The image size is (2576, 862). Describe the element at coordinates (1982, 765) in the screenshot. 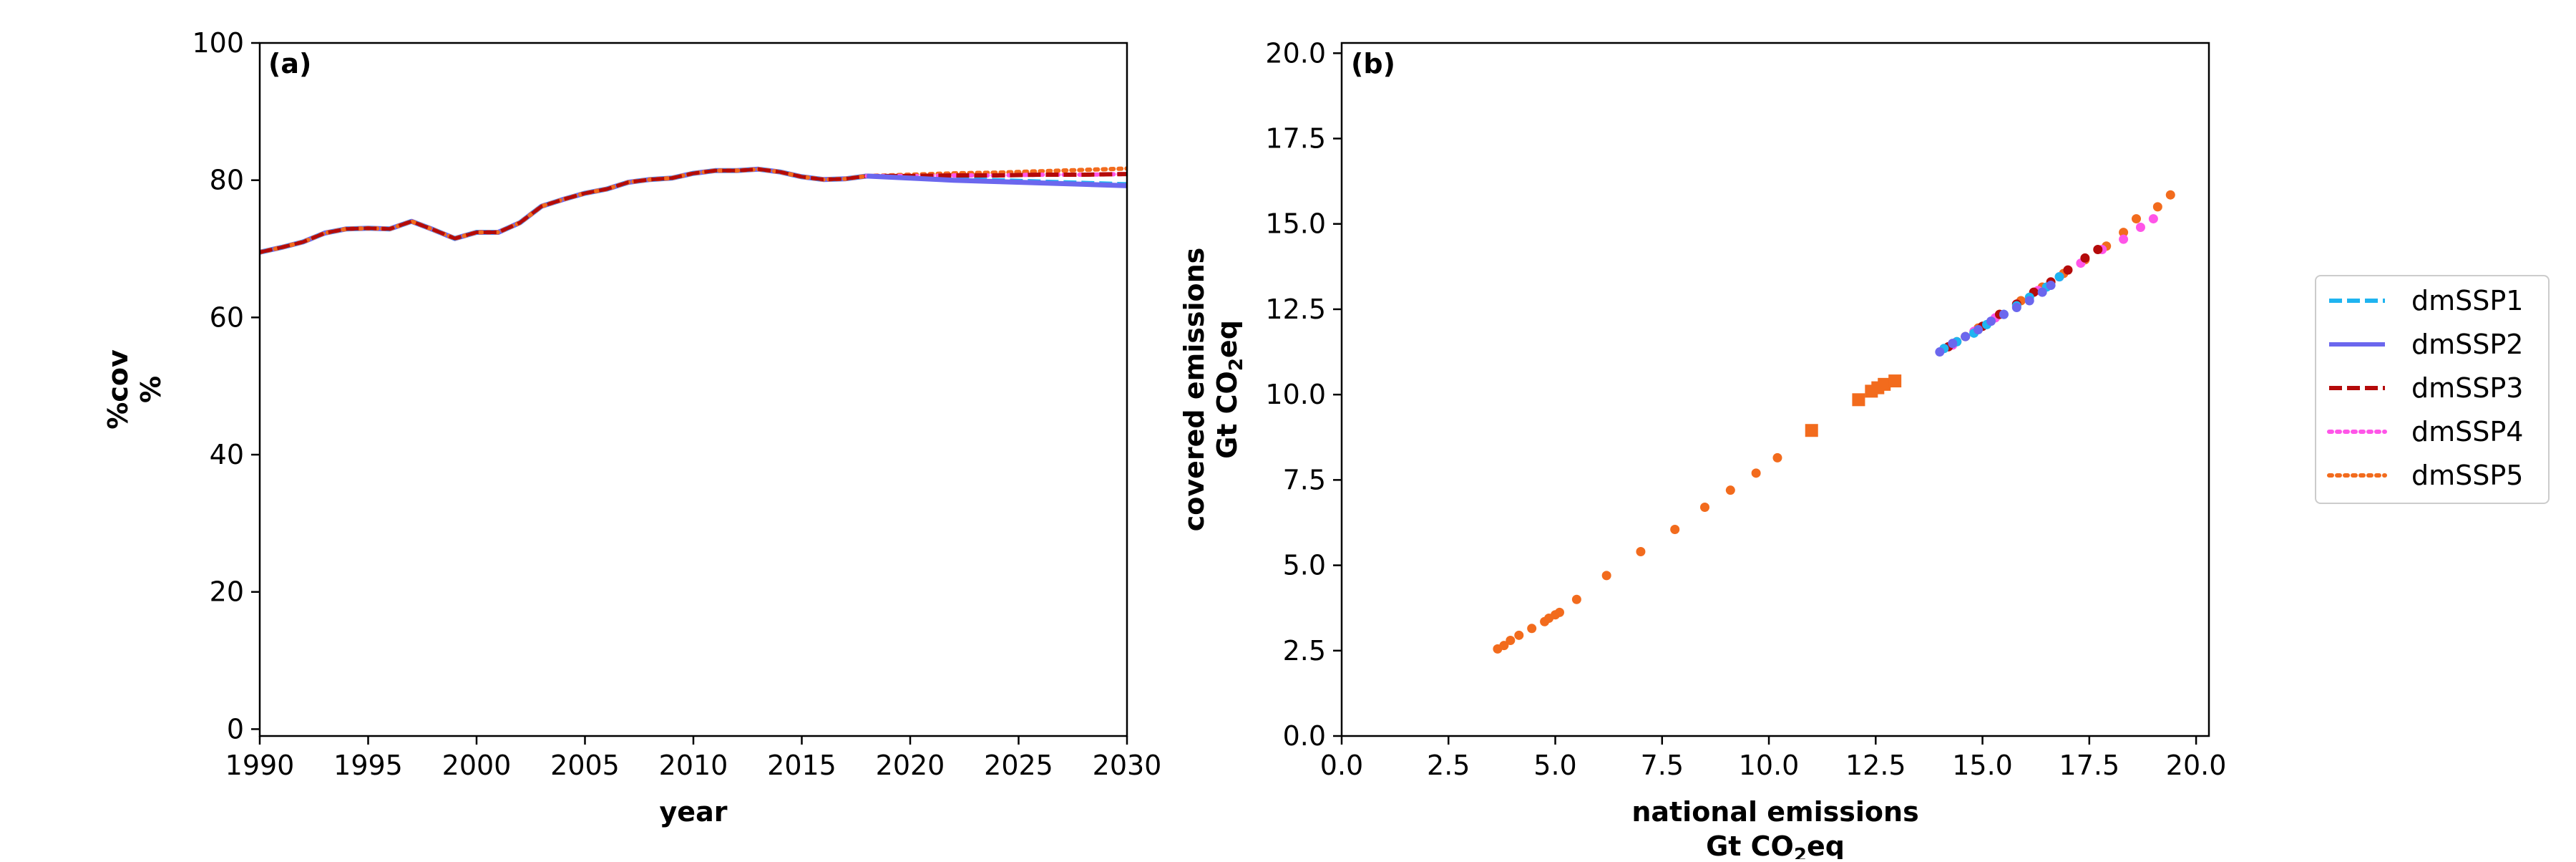

I see `panel-b-x-tick-label: 15.0` at that location.